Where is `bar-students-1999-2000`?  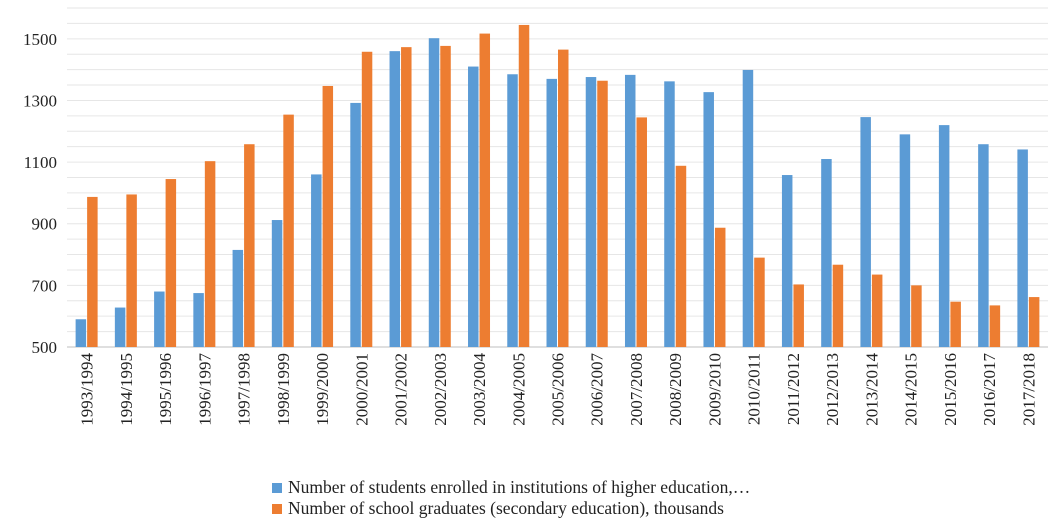
bar-students-1999-2000 is located at coordinates (316, 260).